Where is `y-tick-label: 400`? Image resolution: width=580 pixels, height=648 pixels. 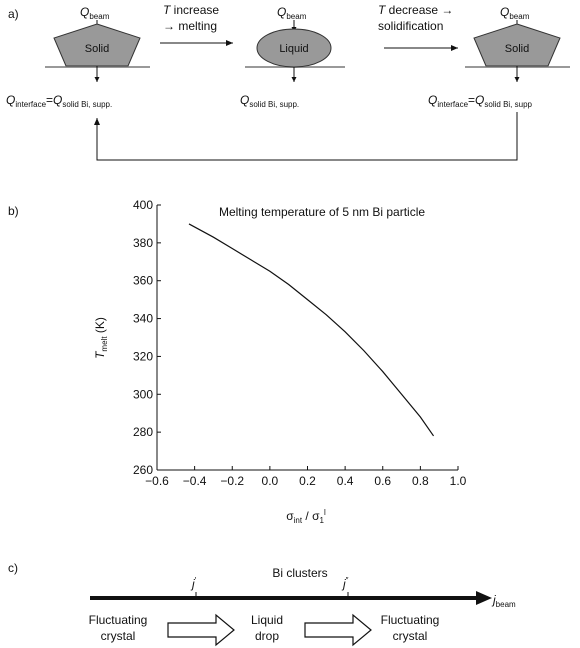
y-tick-label: 400 is located at coordinates (143, 205).